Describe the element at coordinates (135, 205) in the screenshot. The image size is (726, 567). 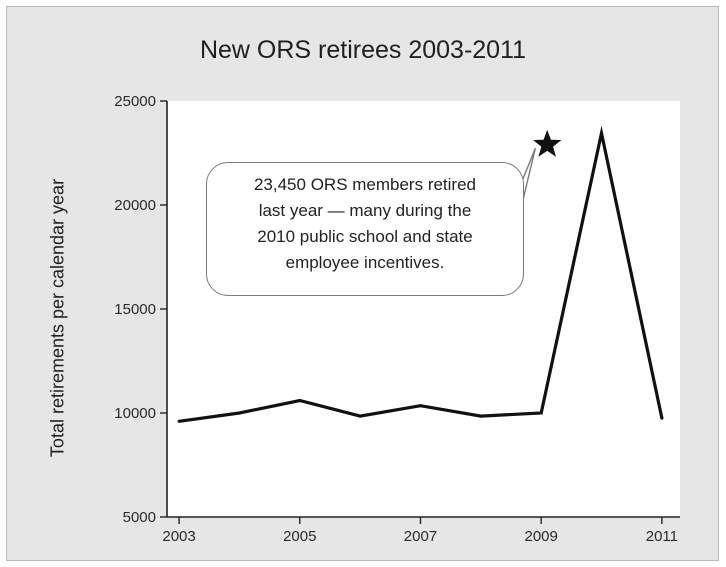
I see `y-tick-label: 20000` at that location.